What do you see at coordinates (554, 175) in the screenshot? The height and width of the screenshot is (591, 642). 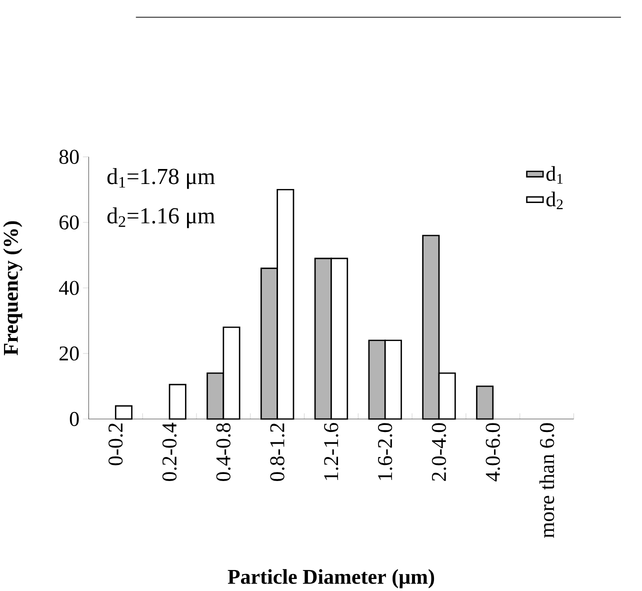 I see `legend-label: d$_{1}$` at bounding box center [554, 175].